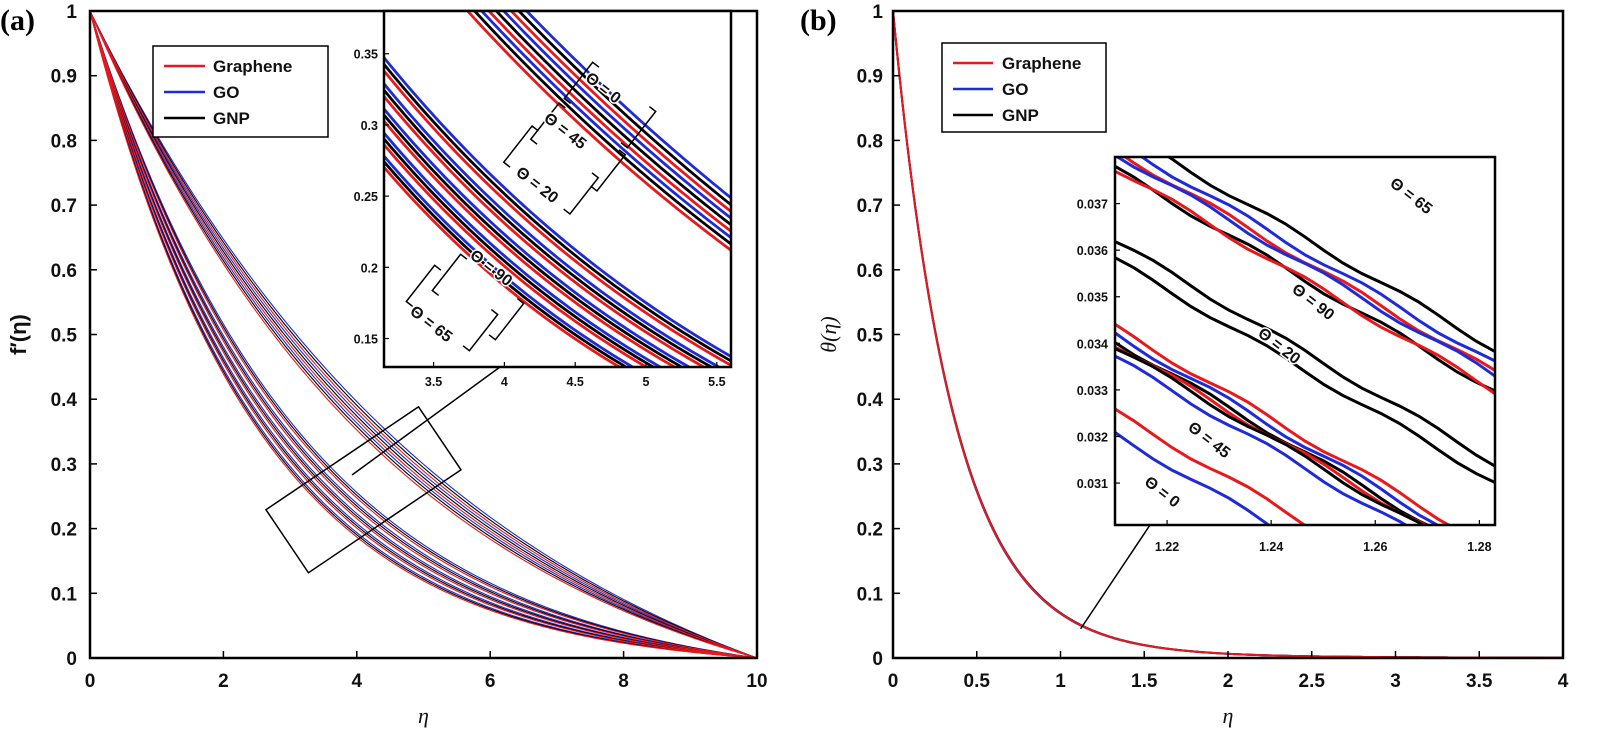  Describe the element at coordinates (369, 126) in the screenshot. I see `a-inset-ytick-label-3: 0.3` at that location.